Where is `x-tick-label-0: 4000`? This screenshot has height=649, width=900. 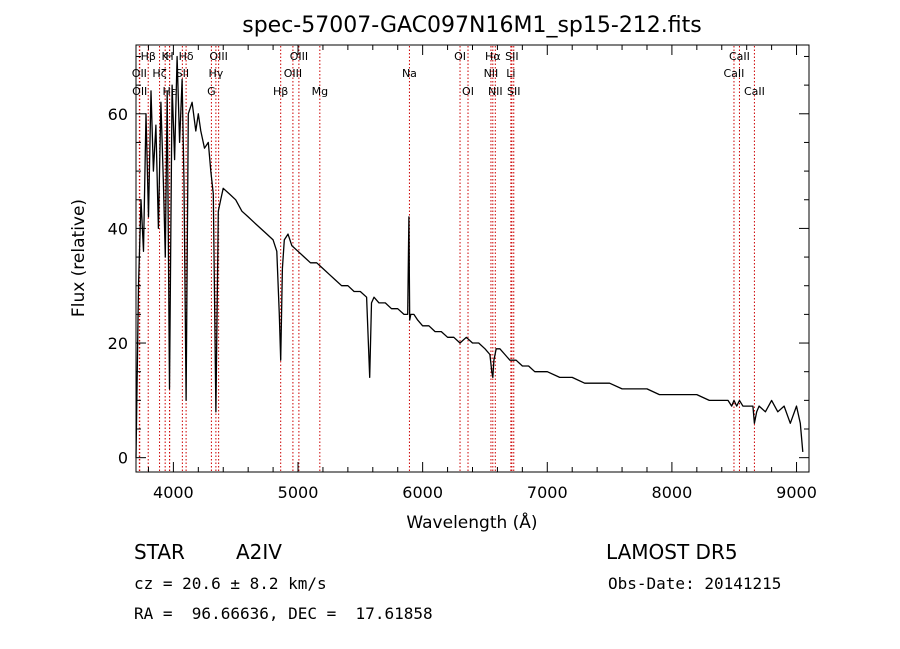
x-tick-label-0: 4000 is located at coordinates (173, 492).